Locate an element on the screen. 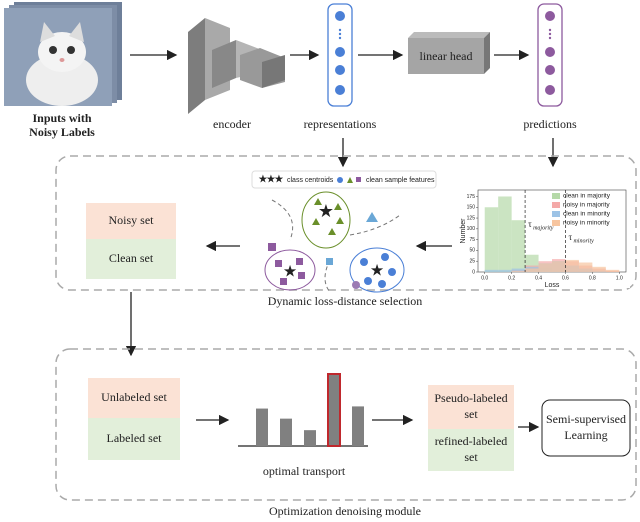  noisy-set-box is located at coordinates (131, 221).